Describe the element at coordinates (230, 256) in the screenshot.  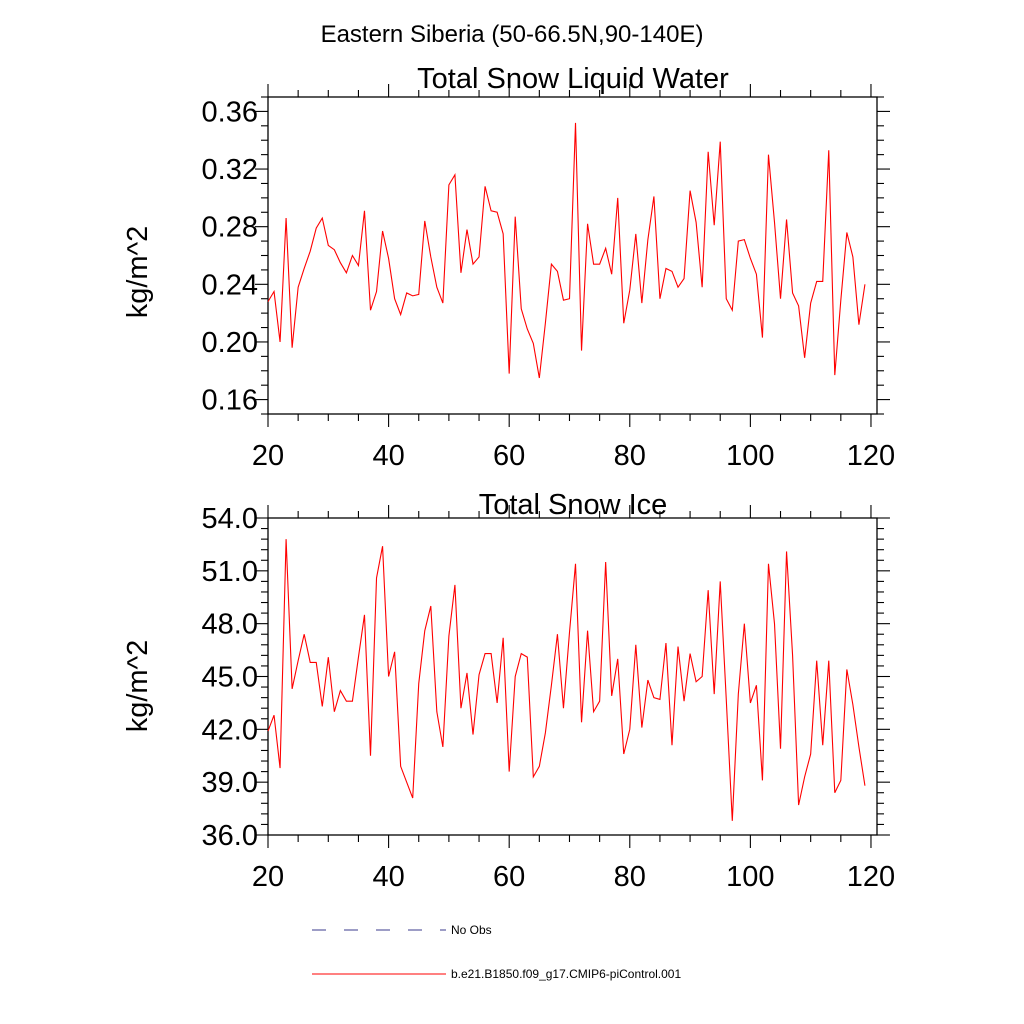
I see `y-tick-labels: 0.16 0.20 0.24 0.28 0.32 0.36` at that location.